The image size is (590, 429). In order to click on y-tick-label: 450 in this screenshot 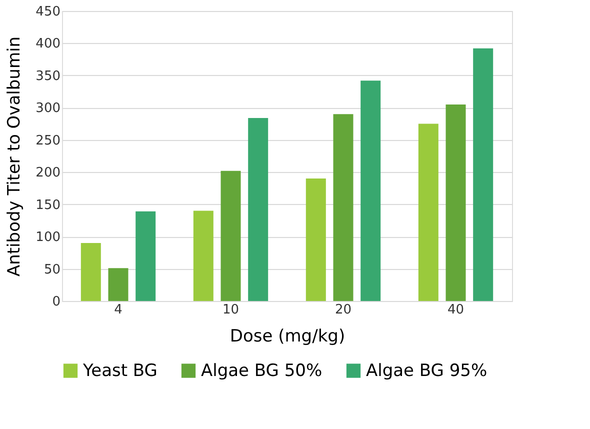, I will do `click(48, 12)`.